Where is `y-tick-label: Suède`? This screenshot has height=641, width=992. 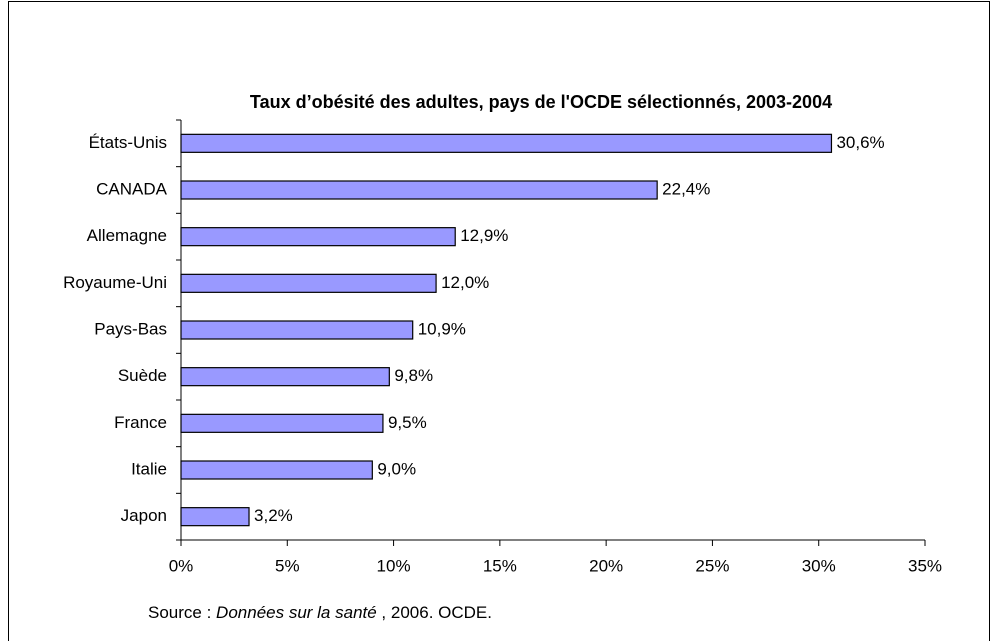 y-tick-label: Suède is located at coordinates (142, 375).